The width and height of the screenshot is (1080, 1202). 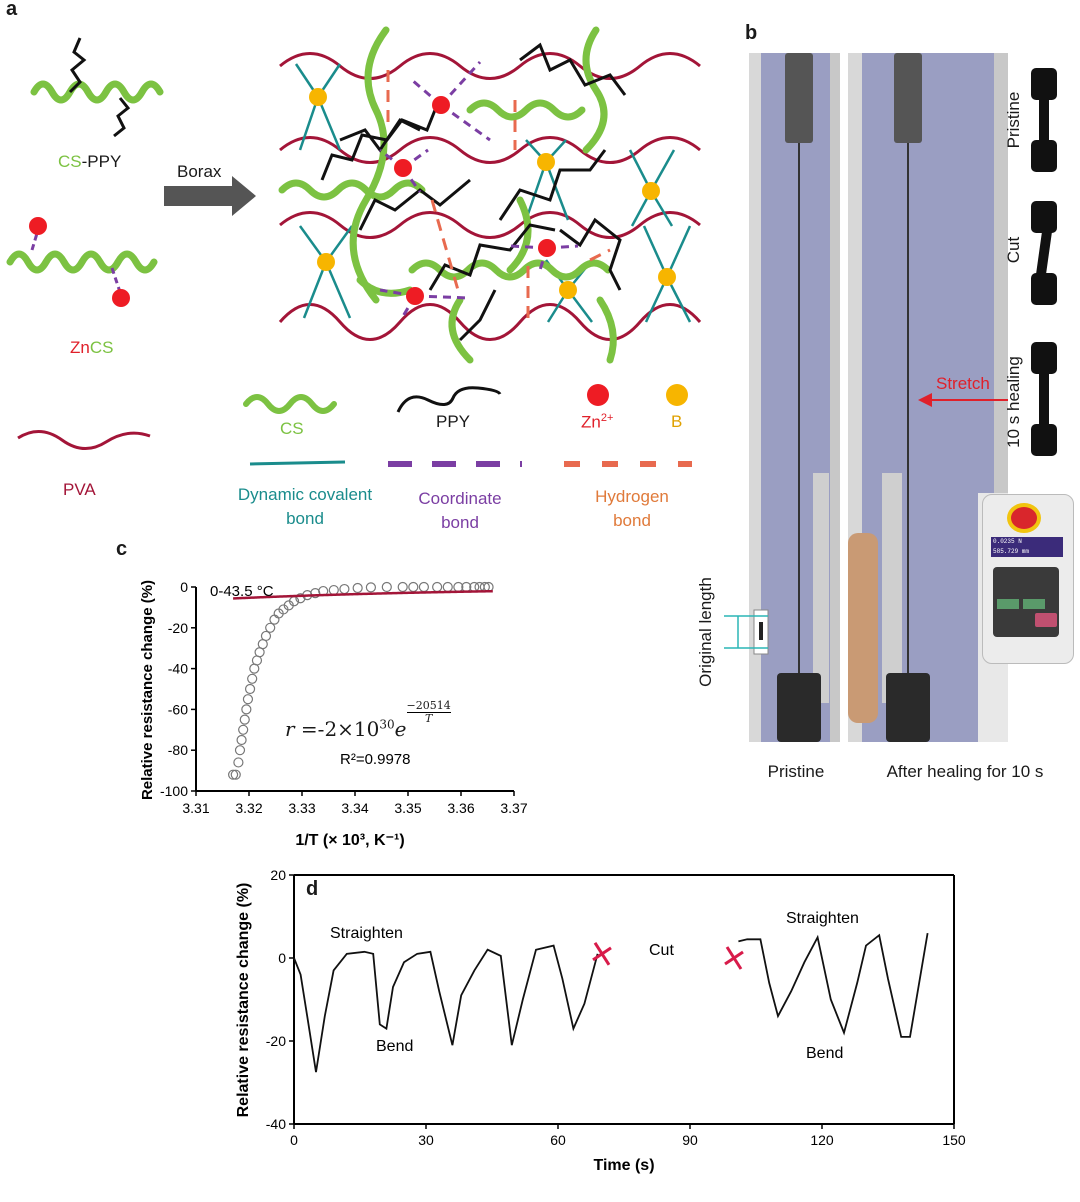 What do you see at coordinates (460, 510) in the screenshot?
I see `legend-coordinate-label: Coordinate bond` at bounding box center [460, 510].